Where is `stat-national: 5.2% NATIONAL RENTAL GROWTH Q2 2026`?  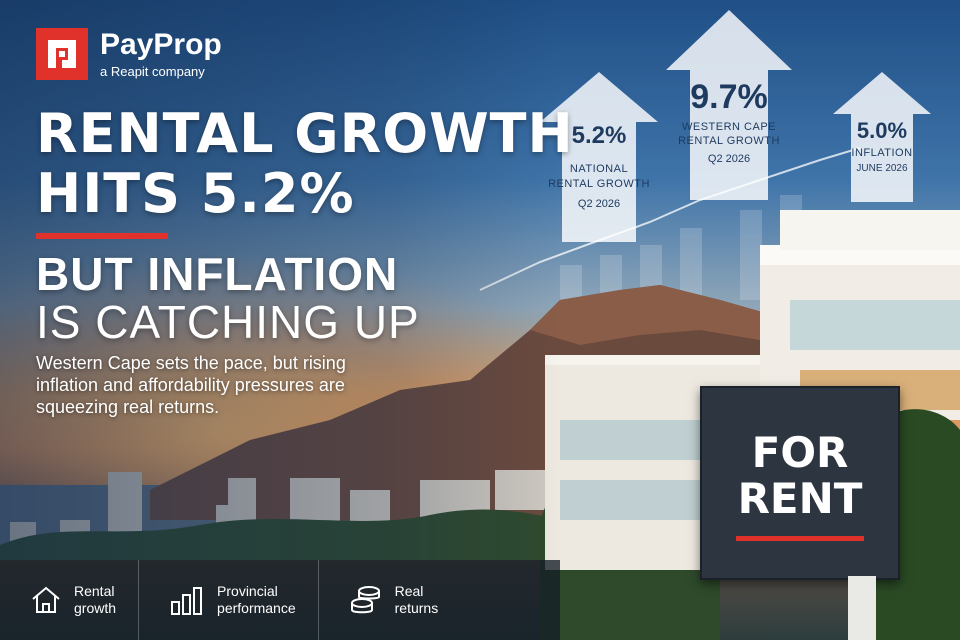
stat-national: 5.2% NATIONAL RENTAL GROWTH Q2 2026 is located at coordinates (599, 157).